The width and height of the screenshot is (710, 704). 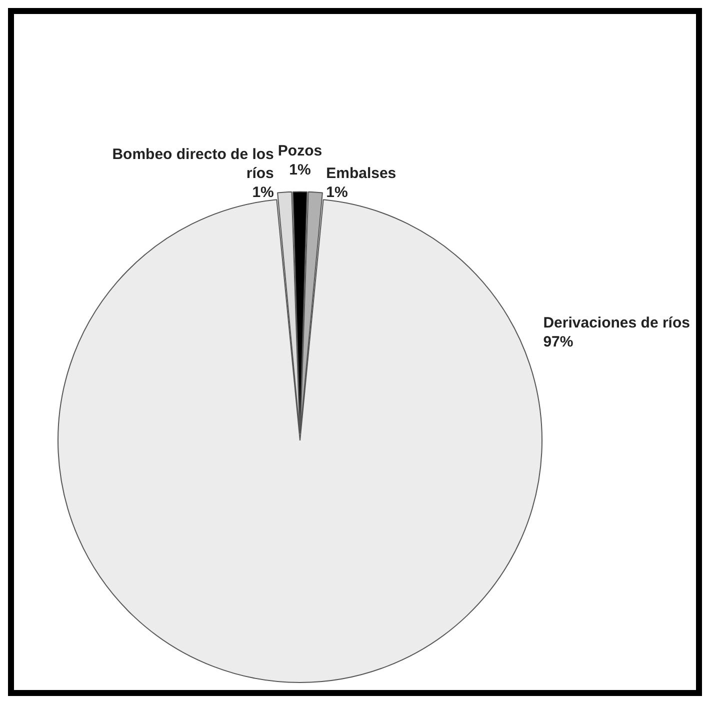 I want to click on slice-label: Derivaciones de ríos, so click(x=616, y=323).